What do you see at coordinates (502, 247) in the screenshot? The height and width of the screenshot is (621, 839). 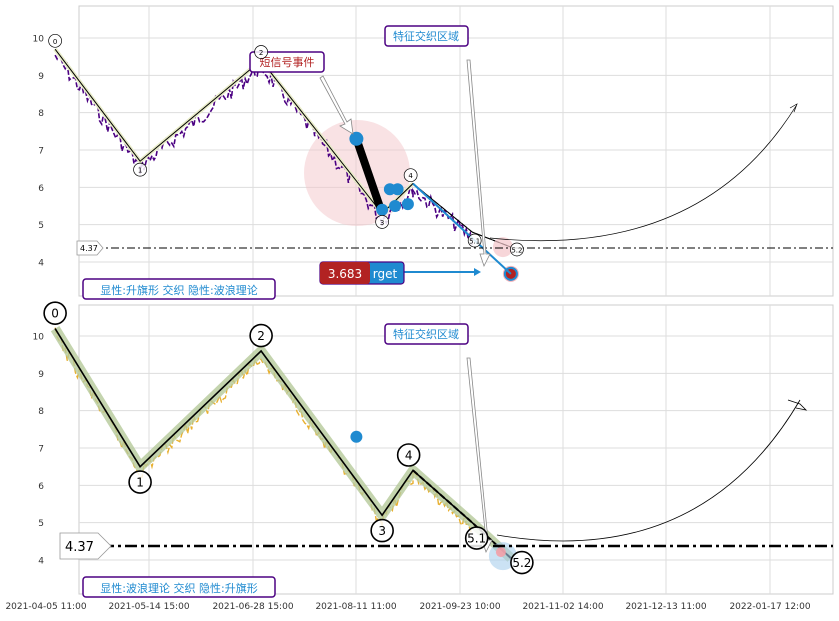 I see `endpoint-halo` at bounding box center [502, 247].